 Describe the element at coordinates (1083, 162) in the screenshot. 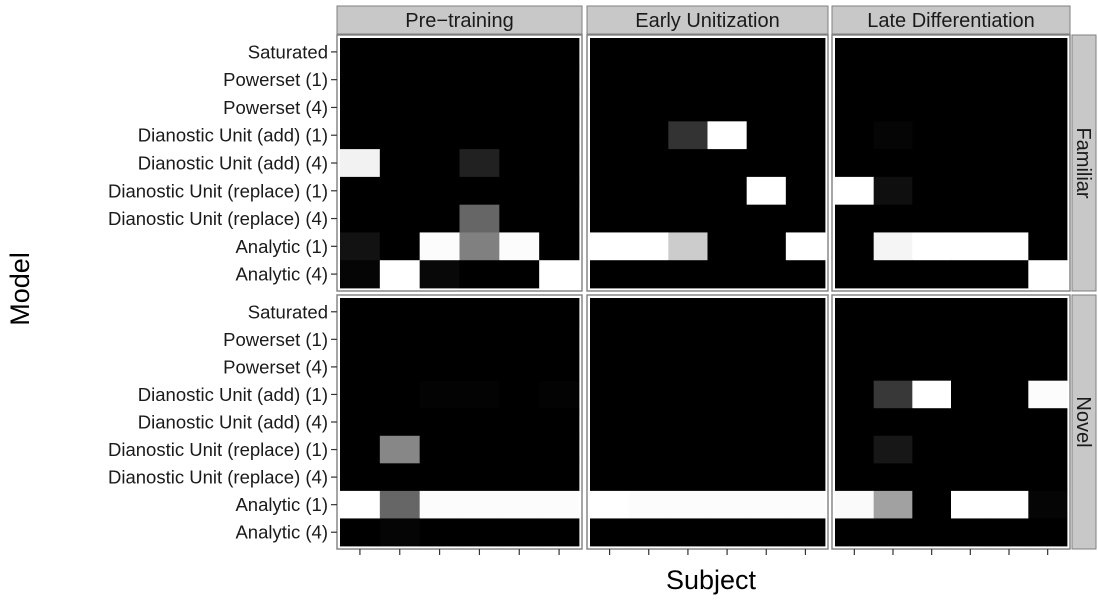

I see `facet-strip-row-label: Familiar` at that location.